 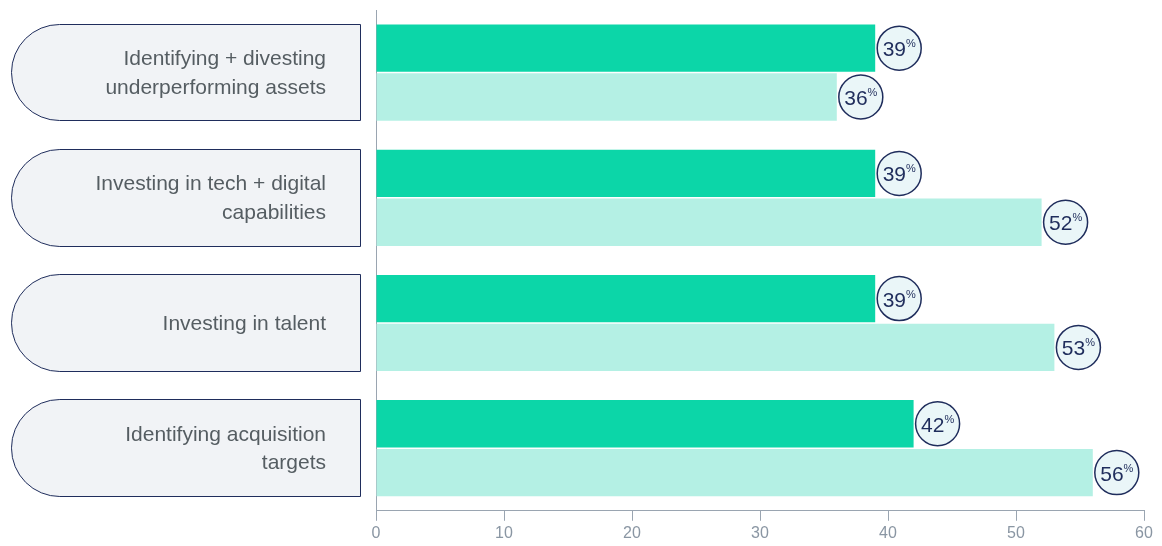 What do you see at coordinates (1144, 532) in the screenshot?
I see `x-tick-label: 60` at bounding box center [1144, 532].